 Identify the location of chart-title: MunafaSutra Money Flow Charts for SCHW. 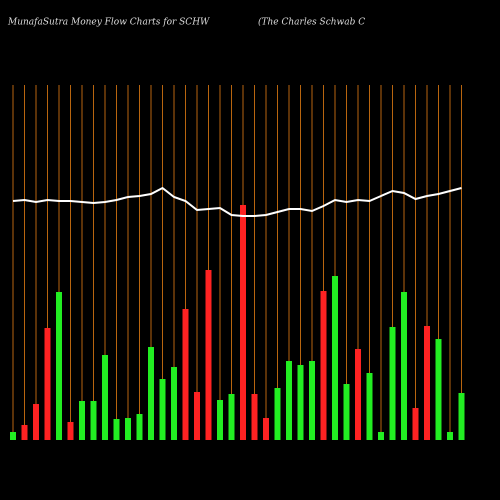
(108, 23).